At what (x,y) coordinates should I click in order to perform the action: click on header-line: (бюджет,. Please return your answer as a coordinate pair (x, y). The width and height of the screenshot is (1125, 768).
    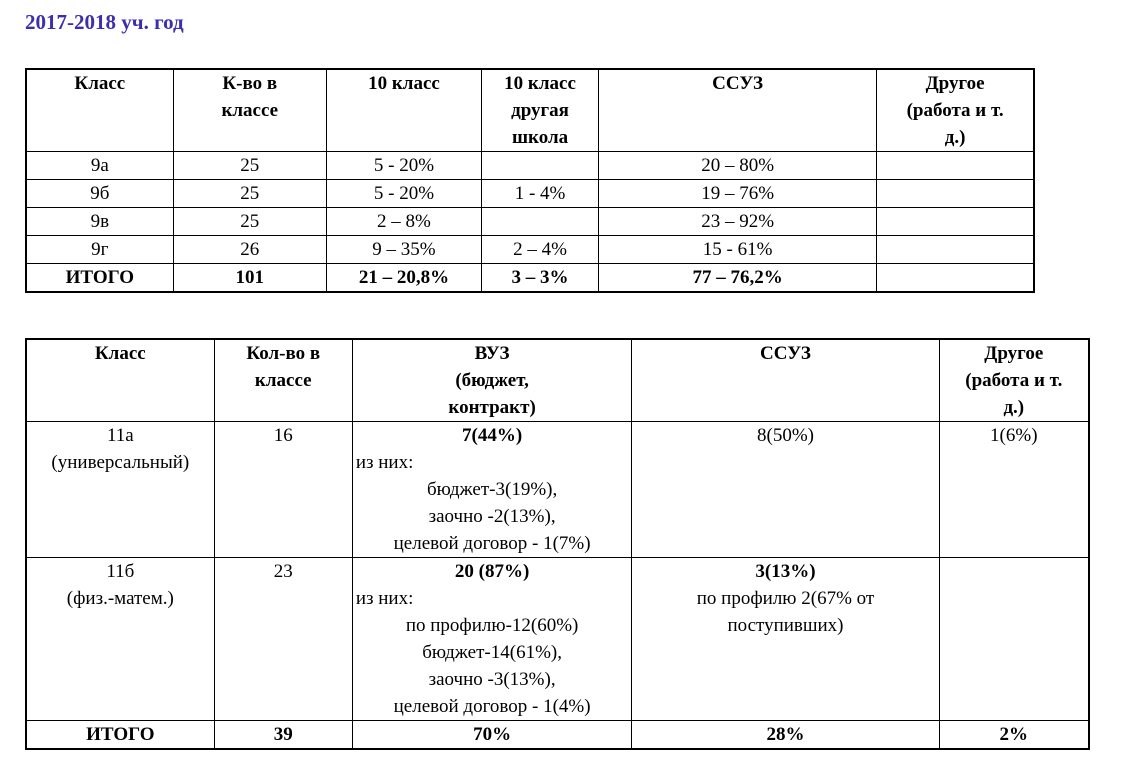
    Looking at the image, I should click on (492, 380).